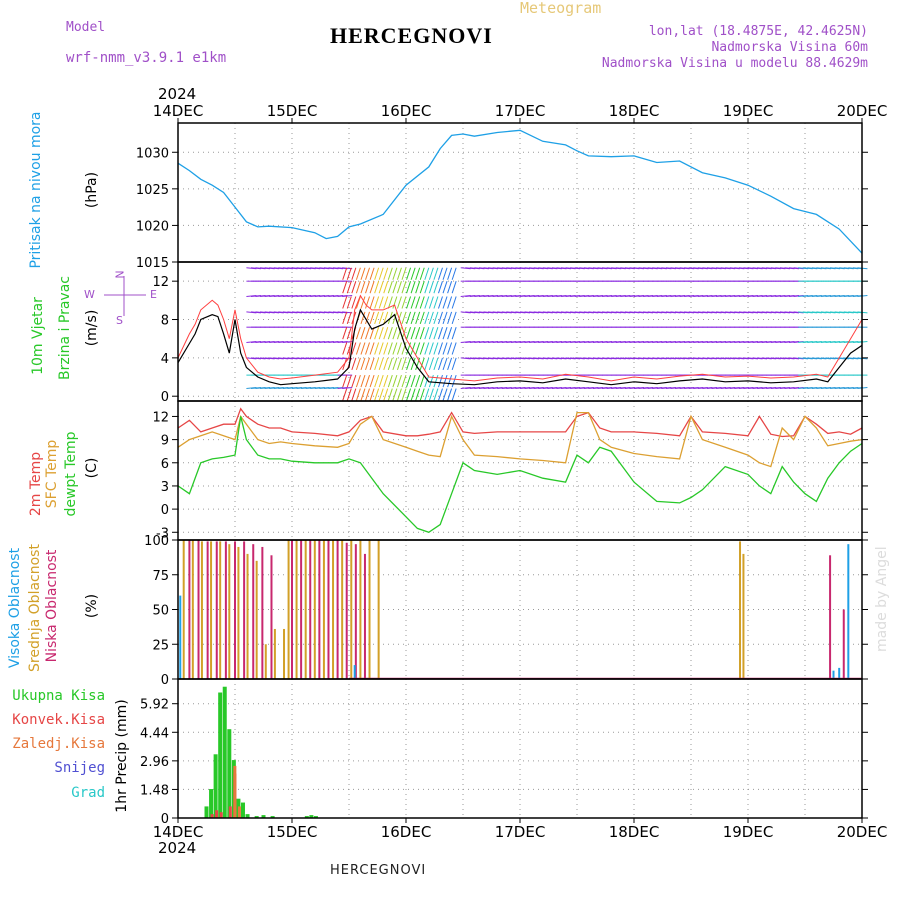 The height and width of the screenshot is (900, 900). Describe the element at coordinates (748, 111) in the screenshot. I see `day-label-top: 19DEC` at that location.